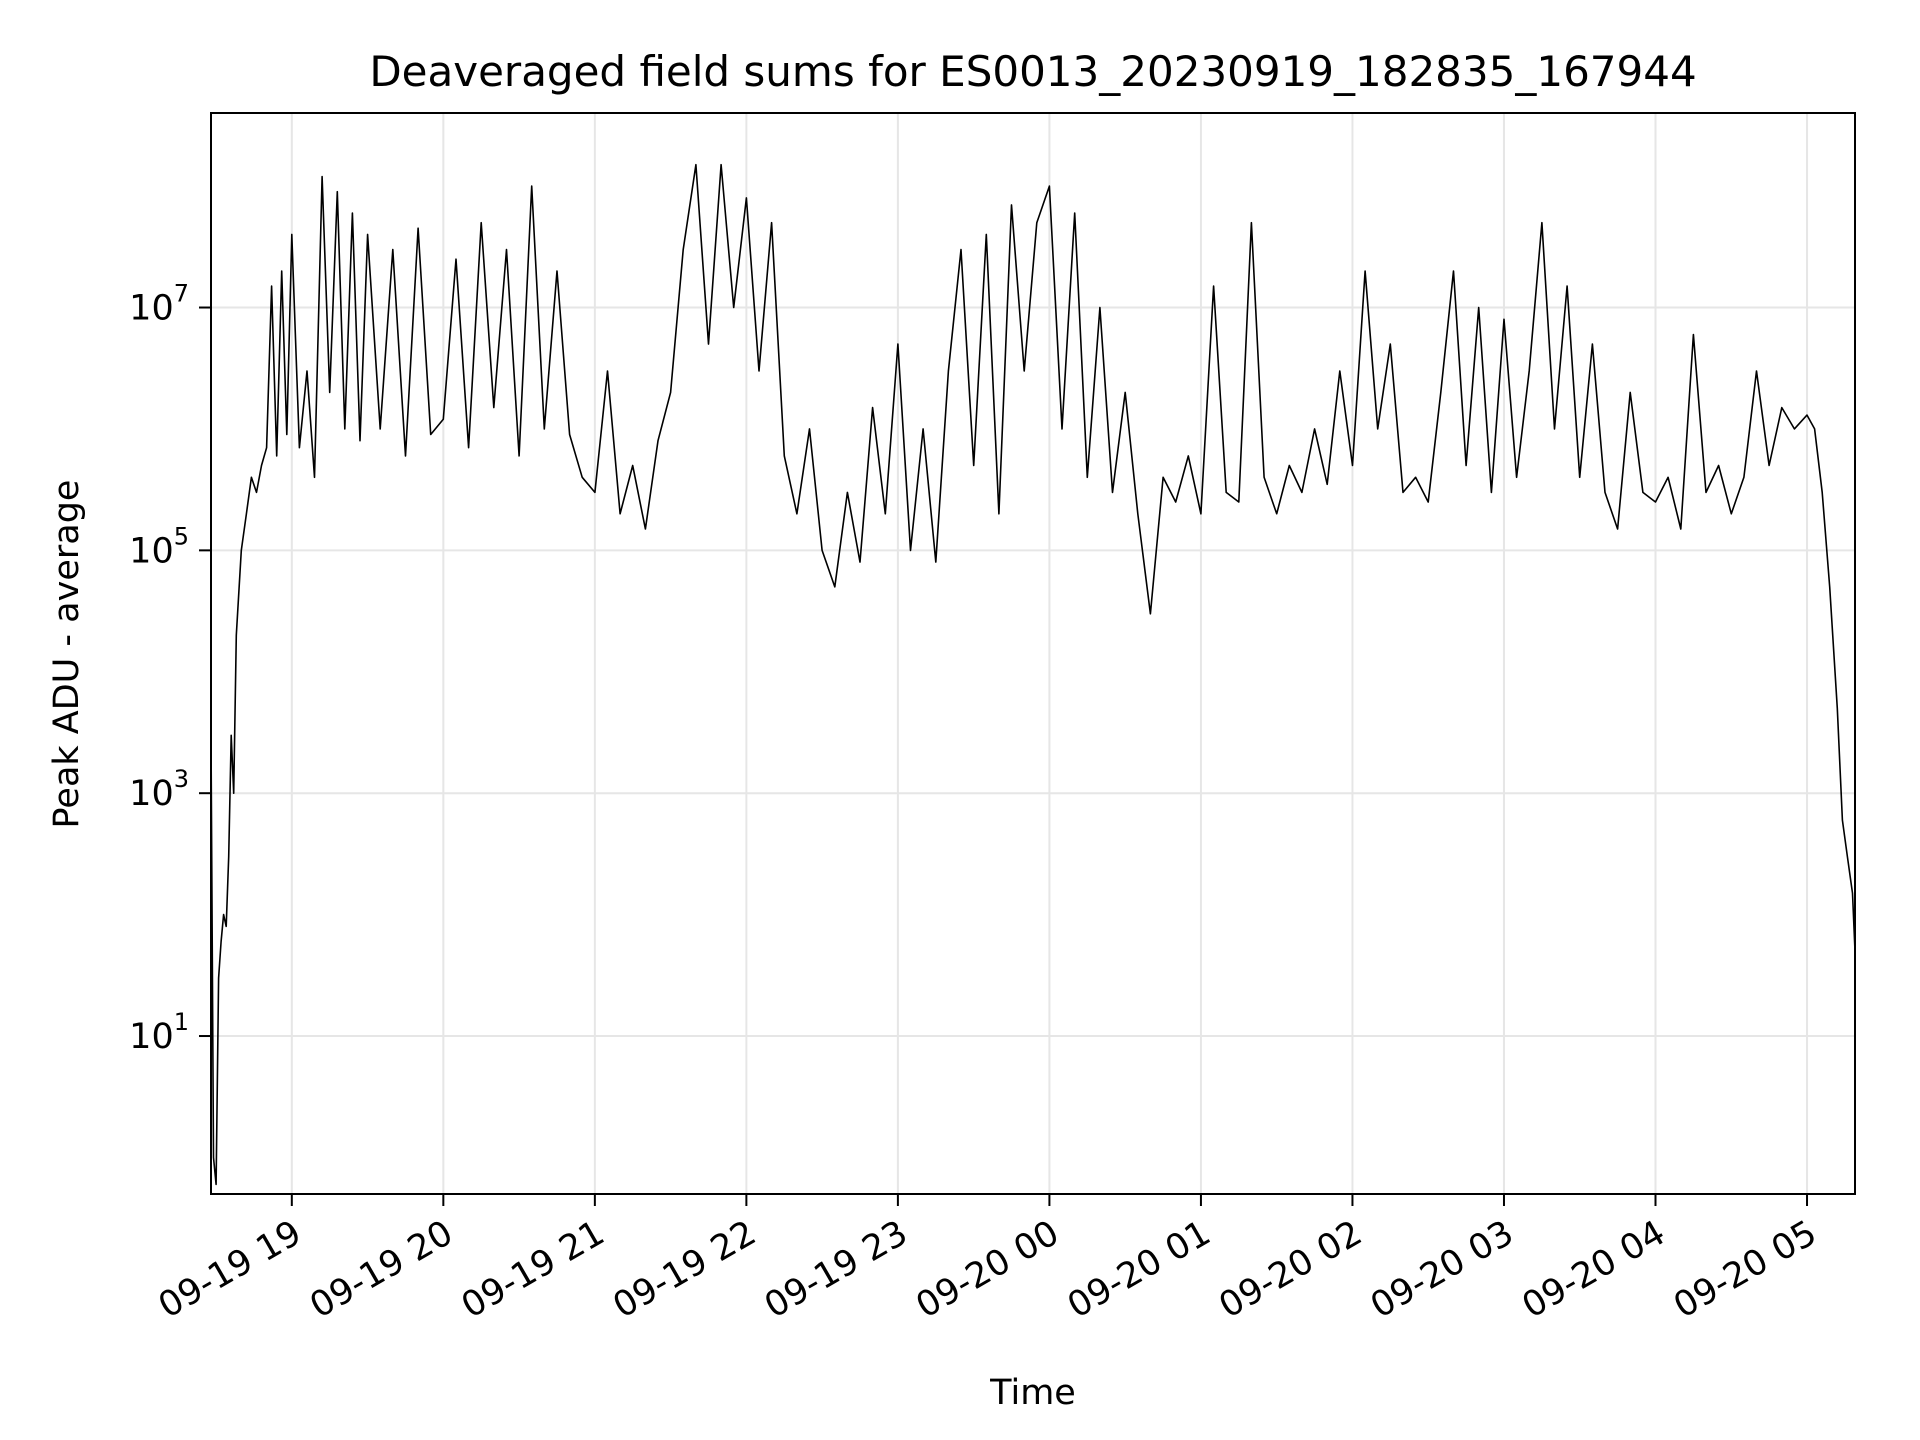 The image size is (1920, 1440). What do you see at coordinates (181, 294) in the screenshot?
I see `y-tick-exponent: 7` at bounding box center [181, 294].